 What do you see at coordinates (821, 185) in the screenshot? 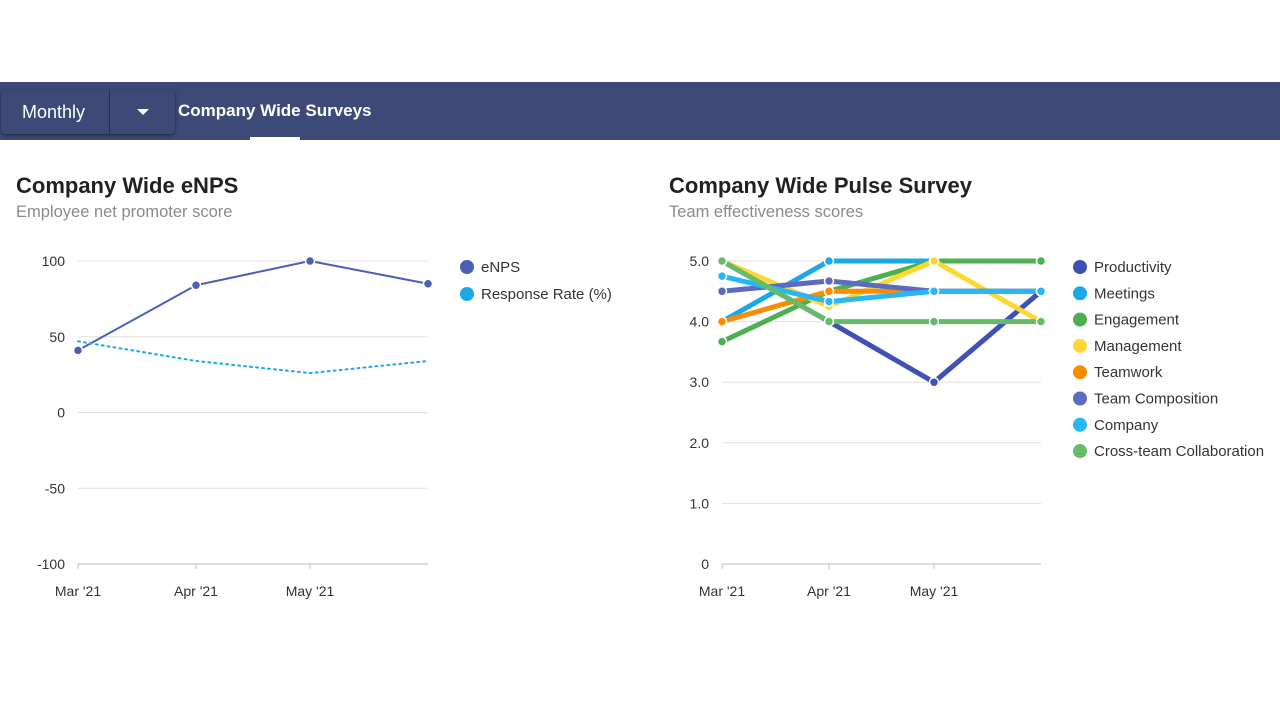
I see `pulse-card-title: Company Wide Pulse Survey` at bounding box center [821, 185].